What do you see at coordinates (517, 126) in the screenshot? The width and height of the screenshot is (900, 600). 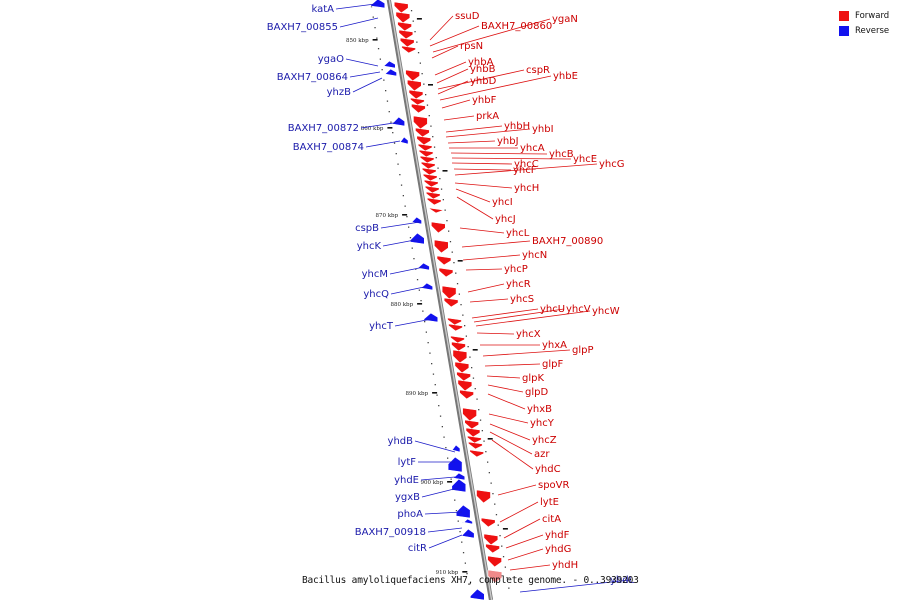 I see `forward-gene-label: yhbH` at bounding box center [517, 126].